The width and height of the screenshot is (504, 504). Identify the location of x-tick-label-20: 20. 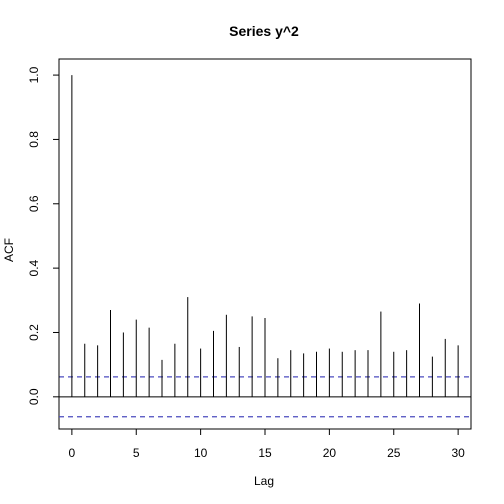
(330, 453).